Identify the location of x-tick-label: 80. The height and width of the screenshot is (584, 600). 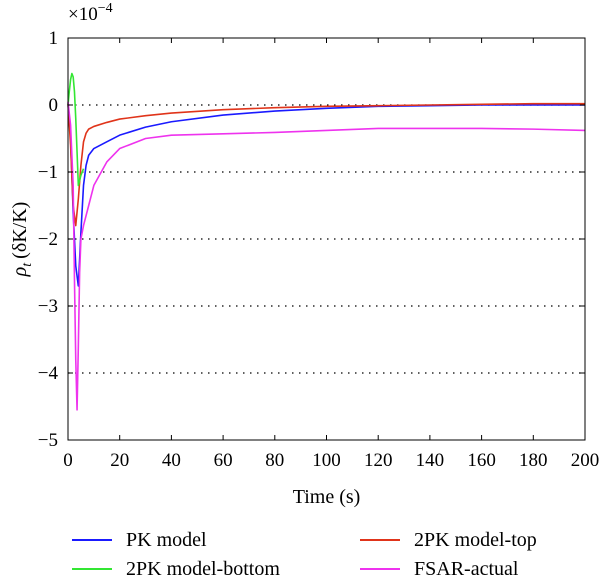
(274, 460).